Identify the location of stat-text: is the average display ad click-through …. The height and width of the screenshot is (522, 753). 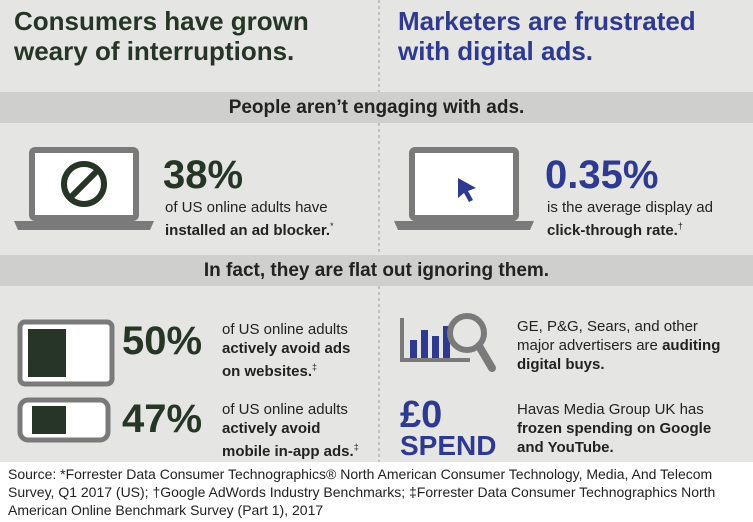
(642, 219).